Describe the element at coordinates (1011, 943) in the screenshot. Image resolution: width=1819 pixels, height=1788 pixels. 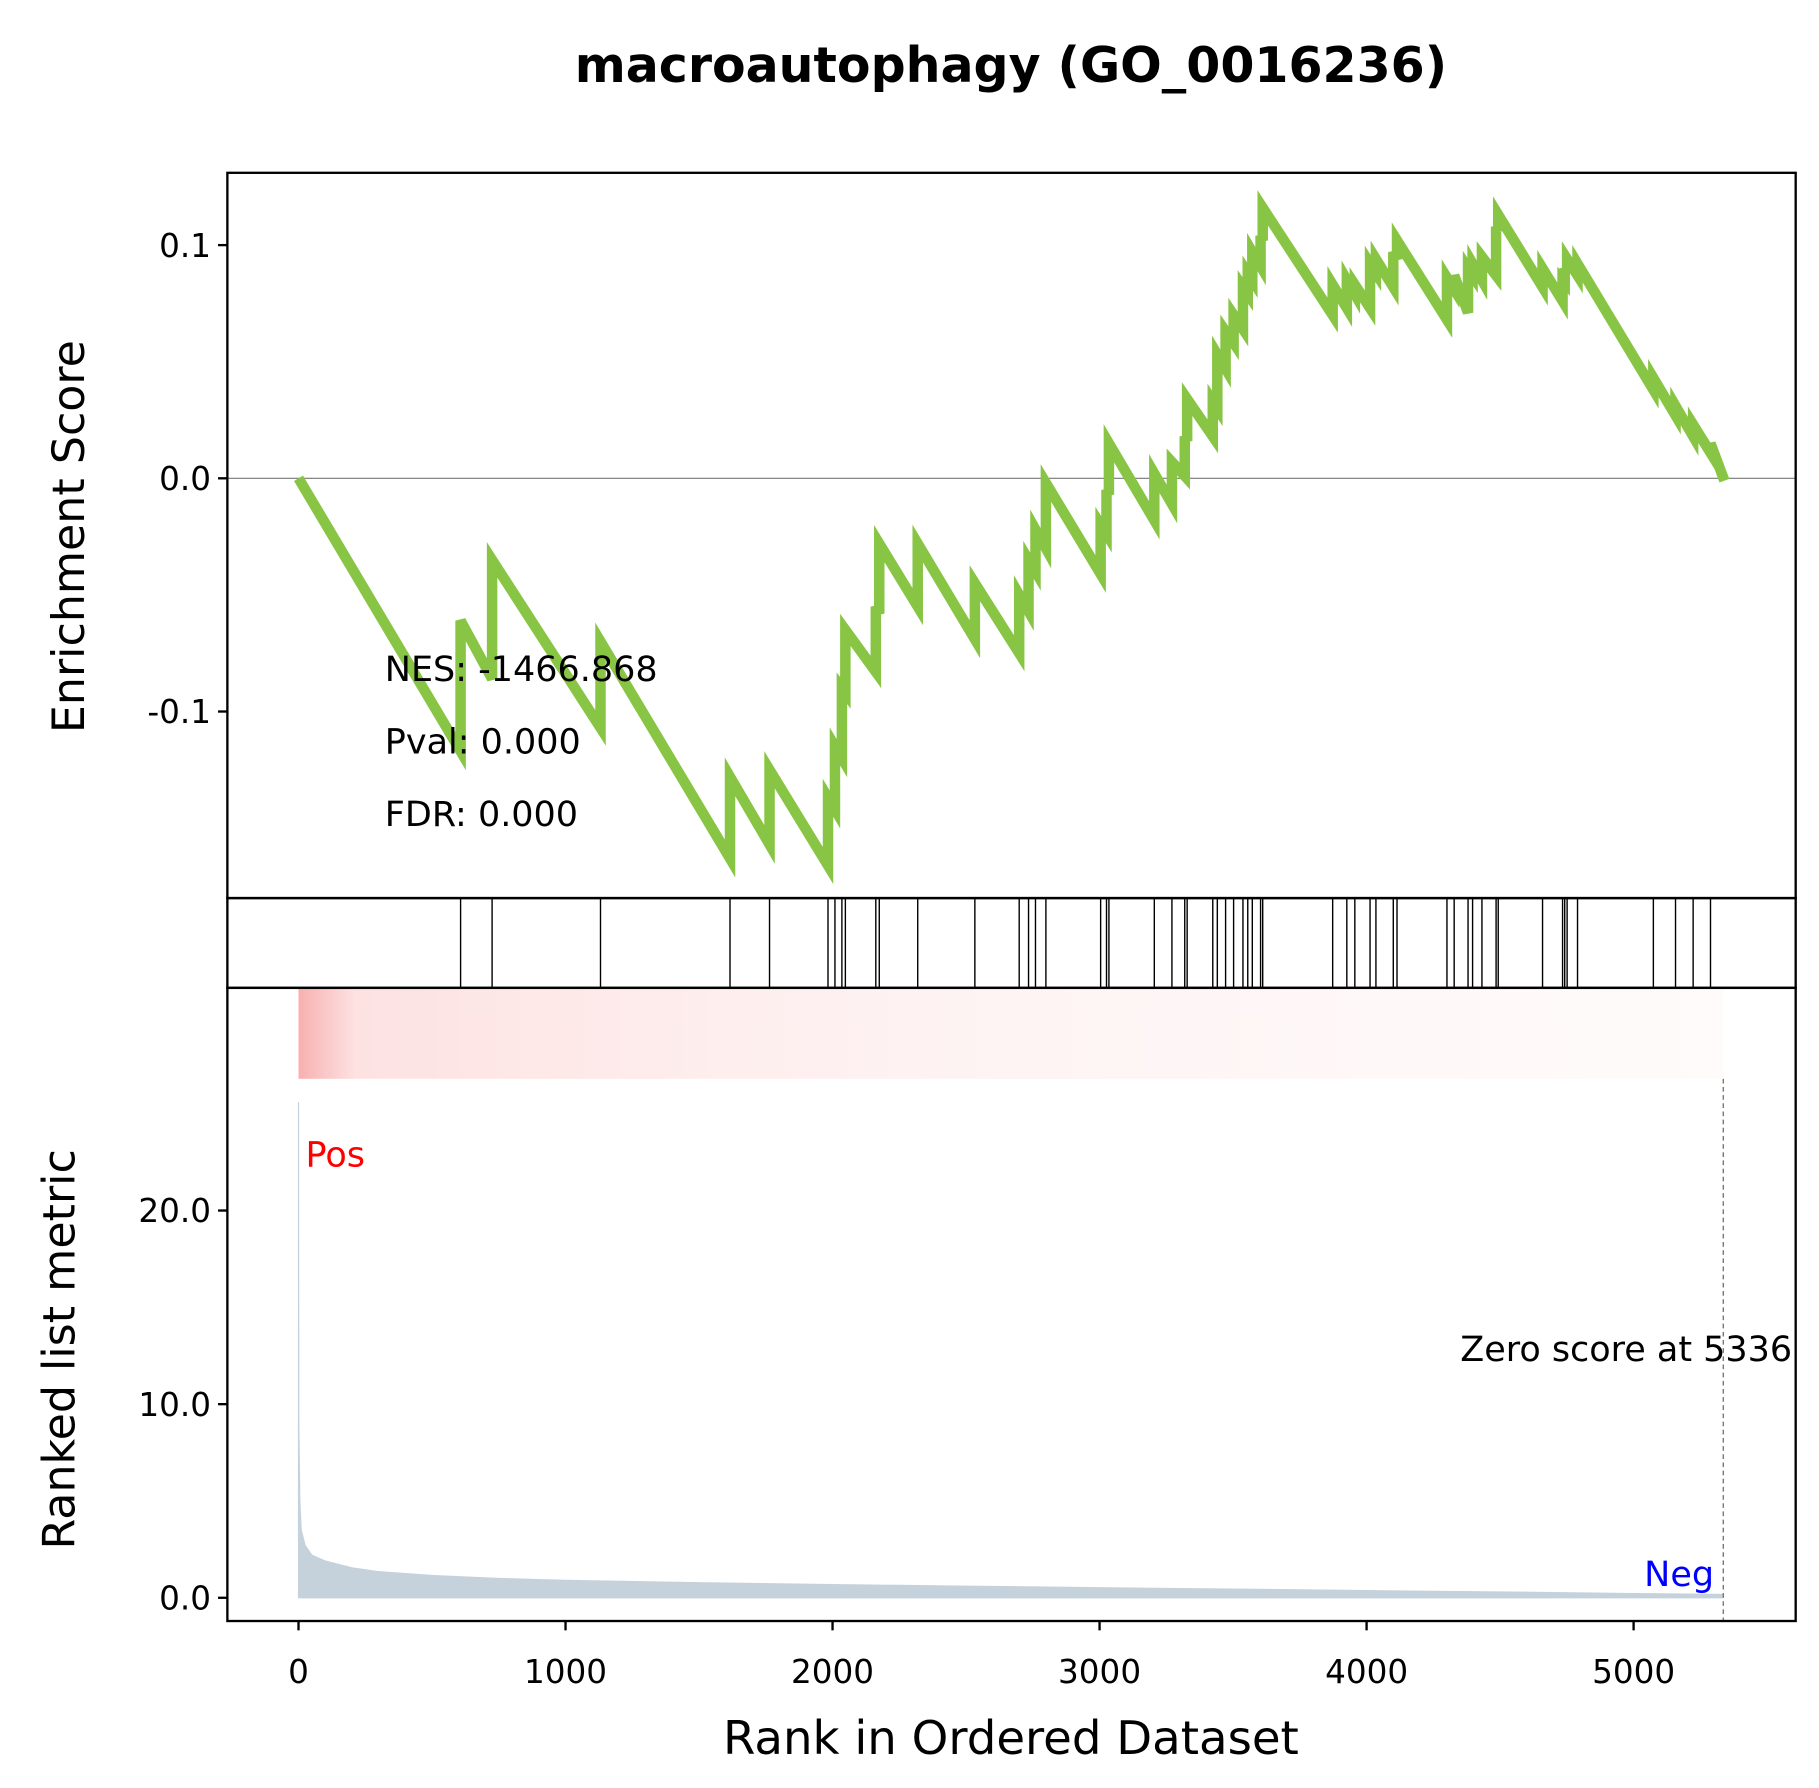
I see `hits-frame` at that location.